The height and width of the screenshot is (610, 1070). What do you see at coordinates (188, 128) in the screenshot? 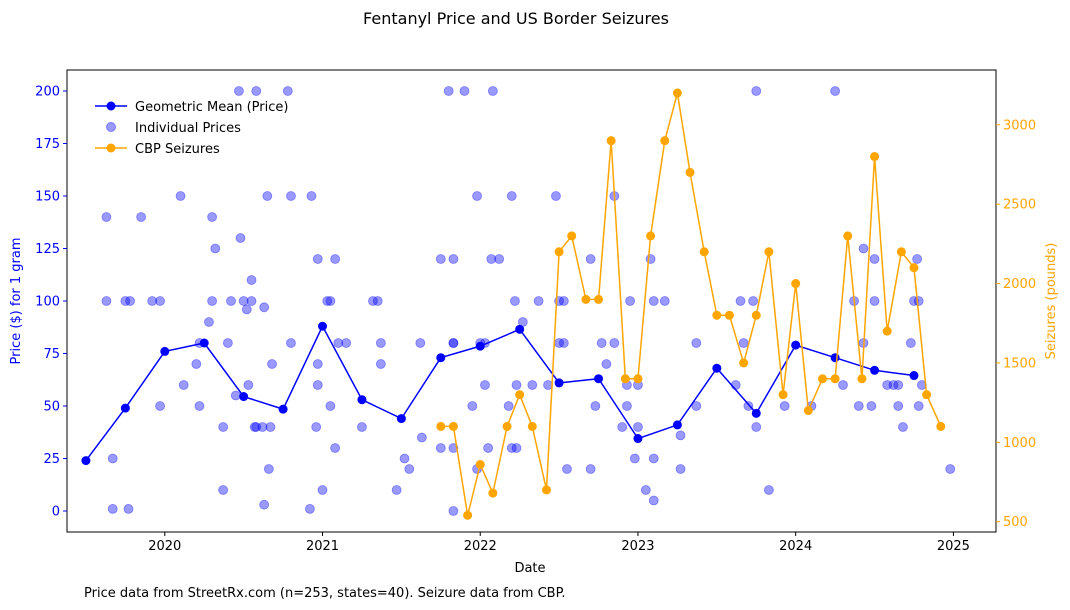
I see `legend-scatter-label: Individual Prices` at bounding box center [188, 128].